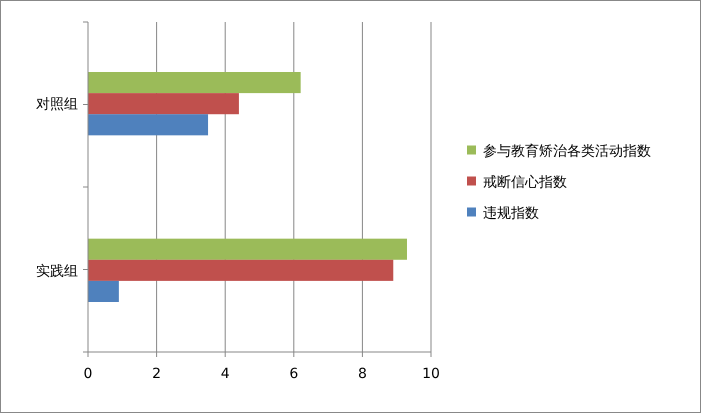 The image size is (701, 413). I want to click on x-tick-label: 4, so click(225, 374).